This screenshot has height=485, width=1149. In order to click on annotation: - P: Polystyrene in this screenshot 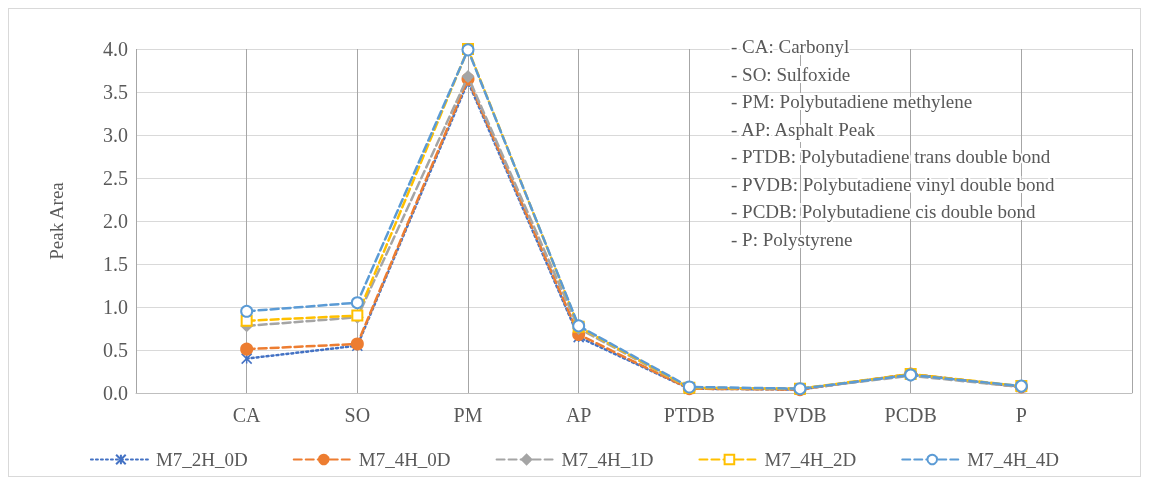, I will do `click(792, 239)`.